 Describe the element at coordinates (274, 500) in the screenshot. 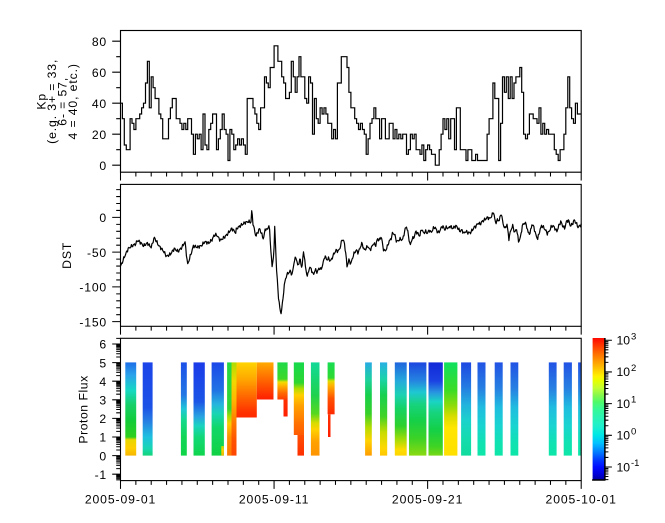

I see `svg-text: 2005-09-11` at that location.